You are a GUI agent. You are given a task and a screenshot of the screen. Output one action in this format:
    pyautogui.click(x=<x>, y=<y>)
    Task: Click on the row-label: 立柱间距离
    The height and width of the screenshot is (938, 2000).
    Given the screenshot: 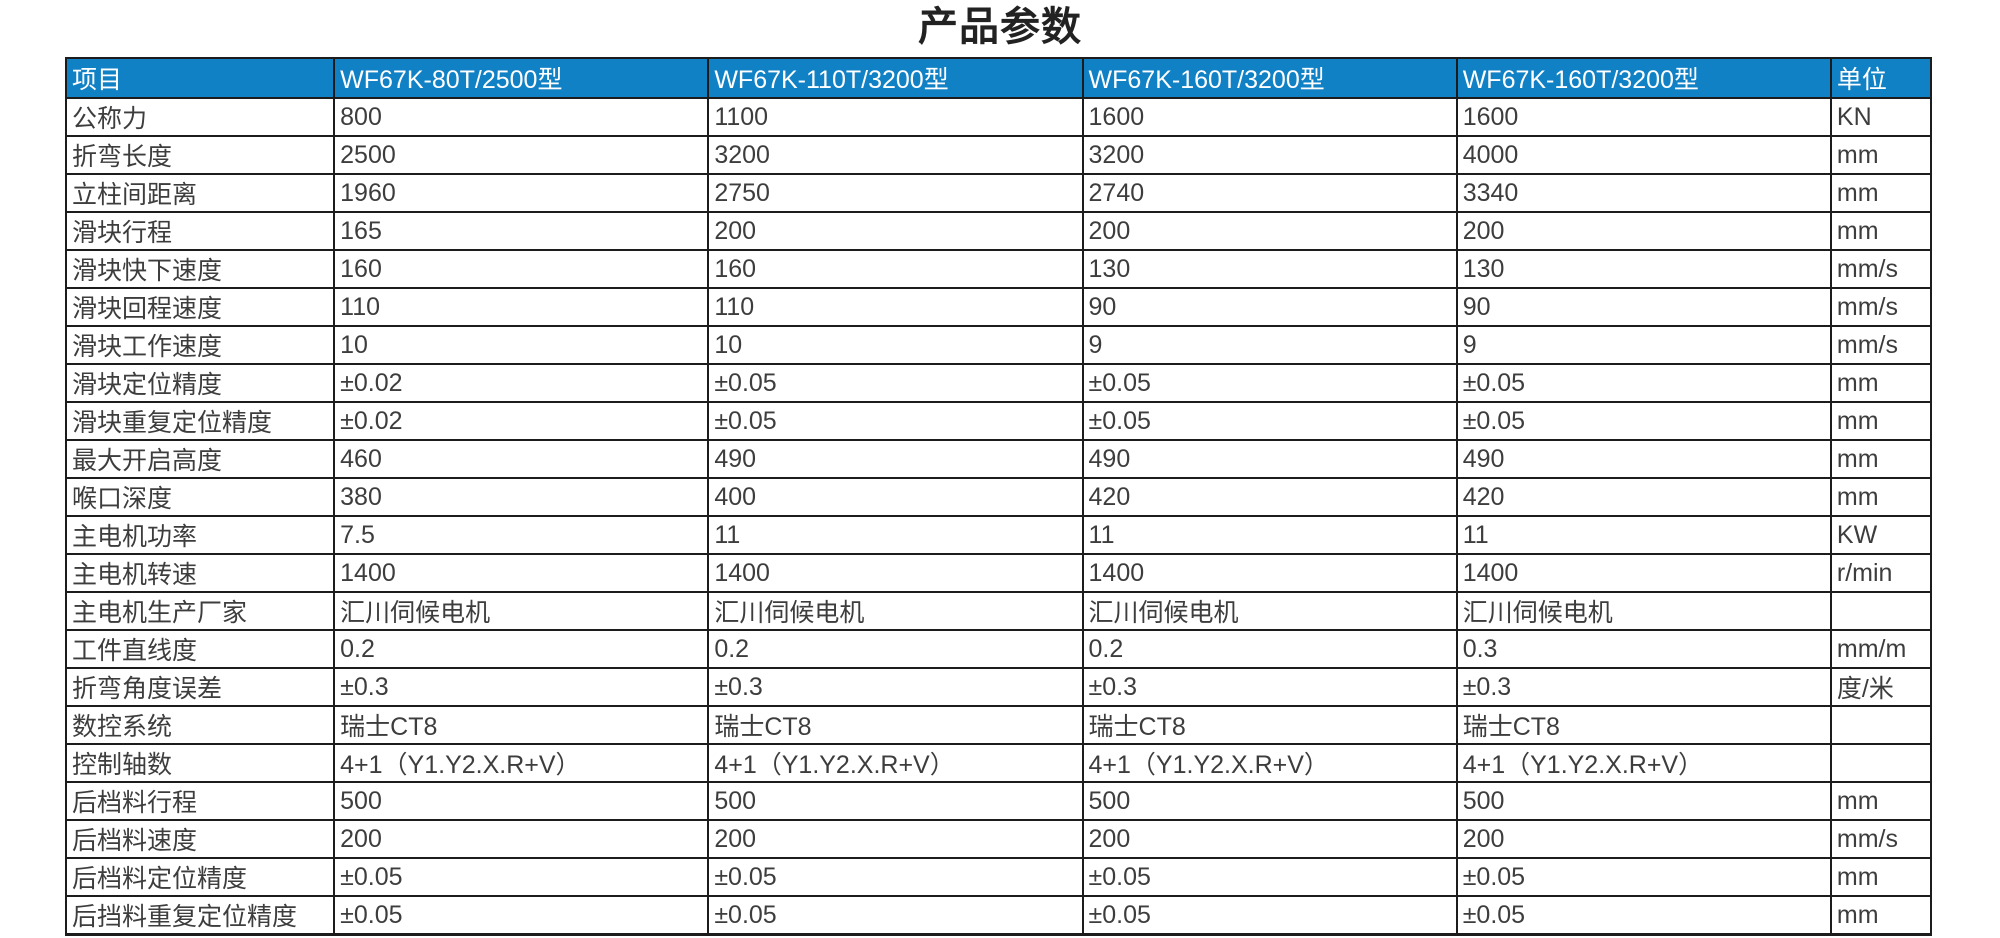 What is the action you would take?
    pyautogui.click(x=200, y=193)
    